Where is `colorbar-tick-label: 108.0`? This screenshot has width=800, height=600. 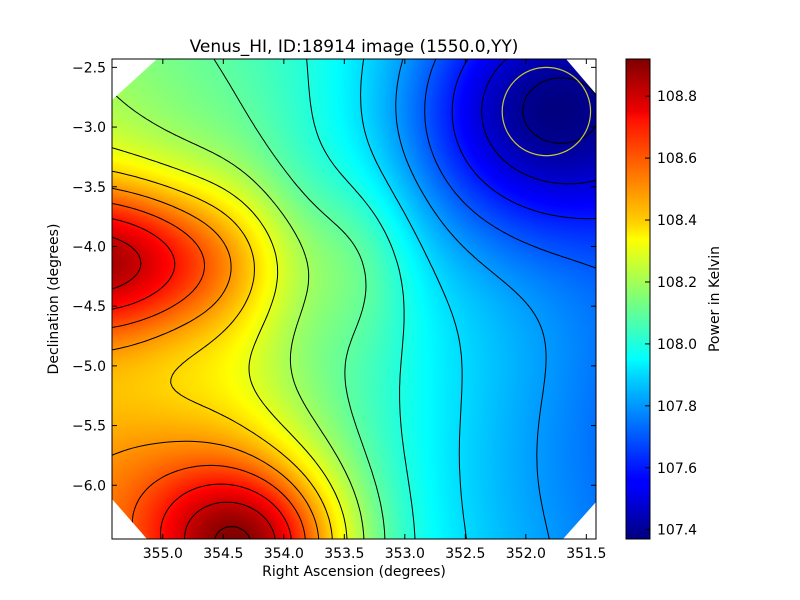
colorbar-tick-label: 108.0 is located at coordinates (677, 345).